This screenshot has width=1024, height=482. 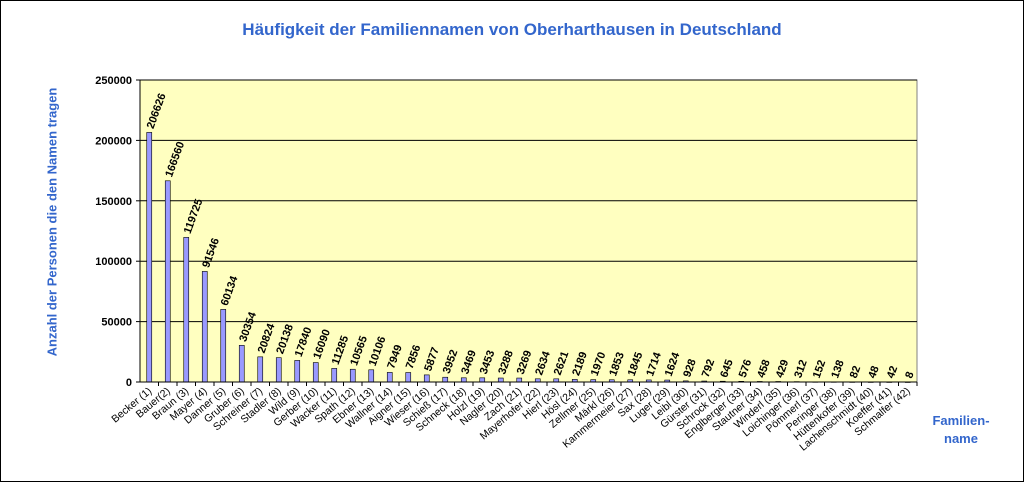 What do you see at coordinates (116, 323) in the screenshot?
I see `y-tick-label: 50000` at bounding box center [116, 323].